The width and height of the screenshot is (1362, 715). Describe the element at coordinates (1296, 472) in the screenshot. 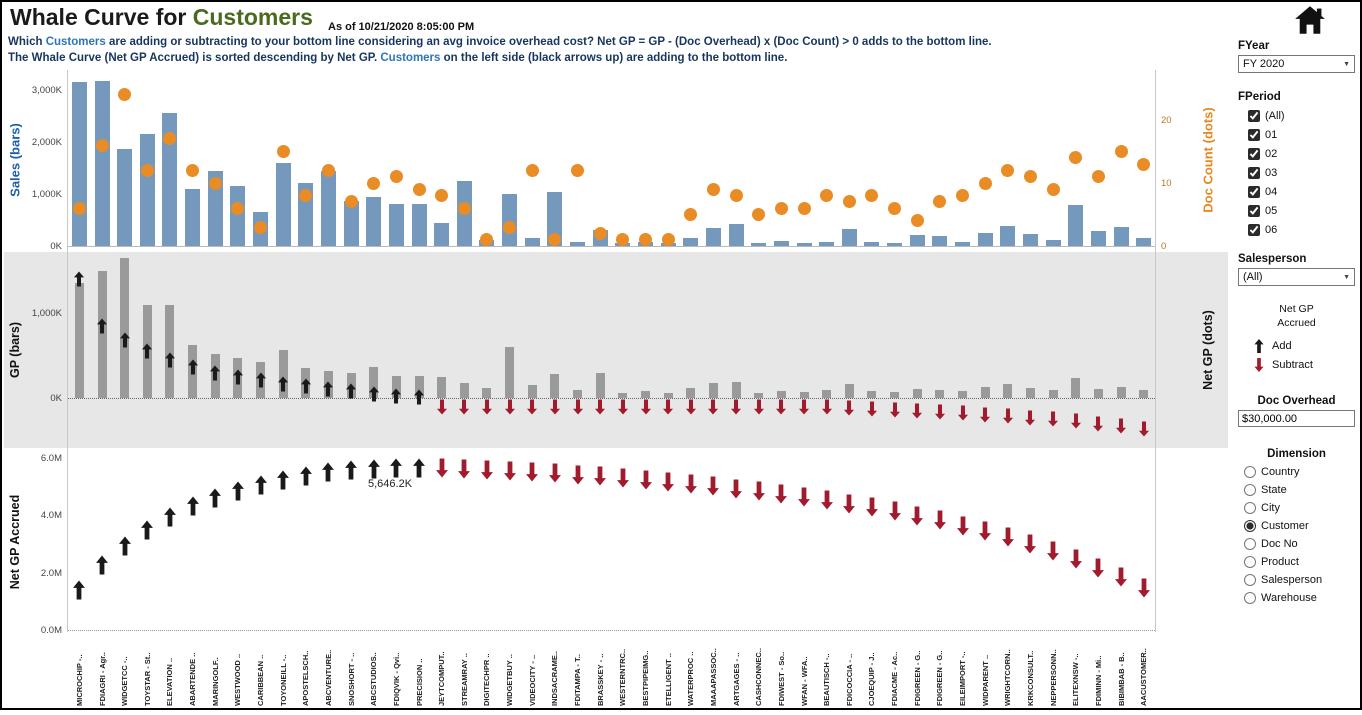

I see `dimension-option-country: Country` at that location.